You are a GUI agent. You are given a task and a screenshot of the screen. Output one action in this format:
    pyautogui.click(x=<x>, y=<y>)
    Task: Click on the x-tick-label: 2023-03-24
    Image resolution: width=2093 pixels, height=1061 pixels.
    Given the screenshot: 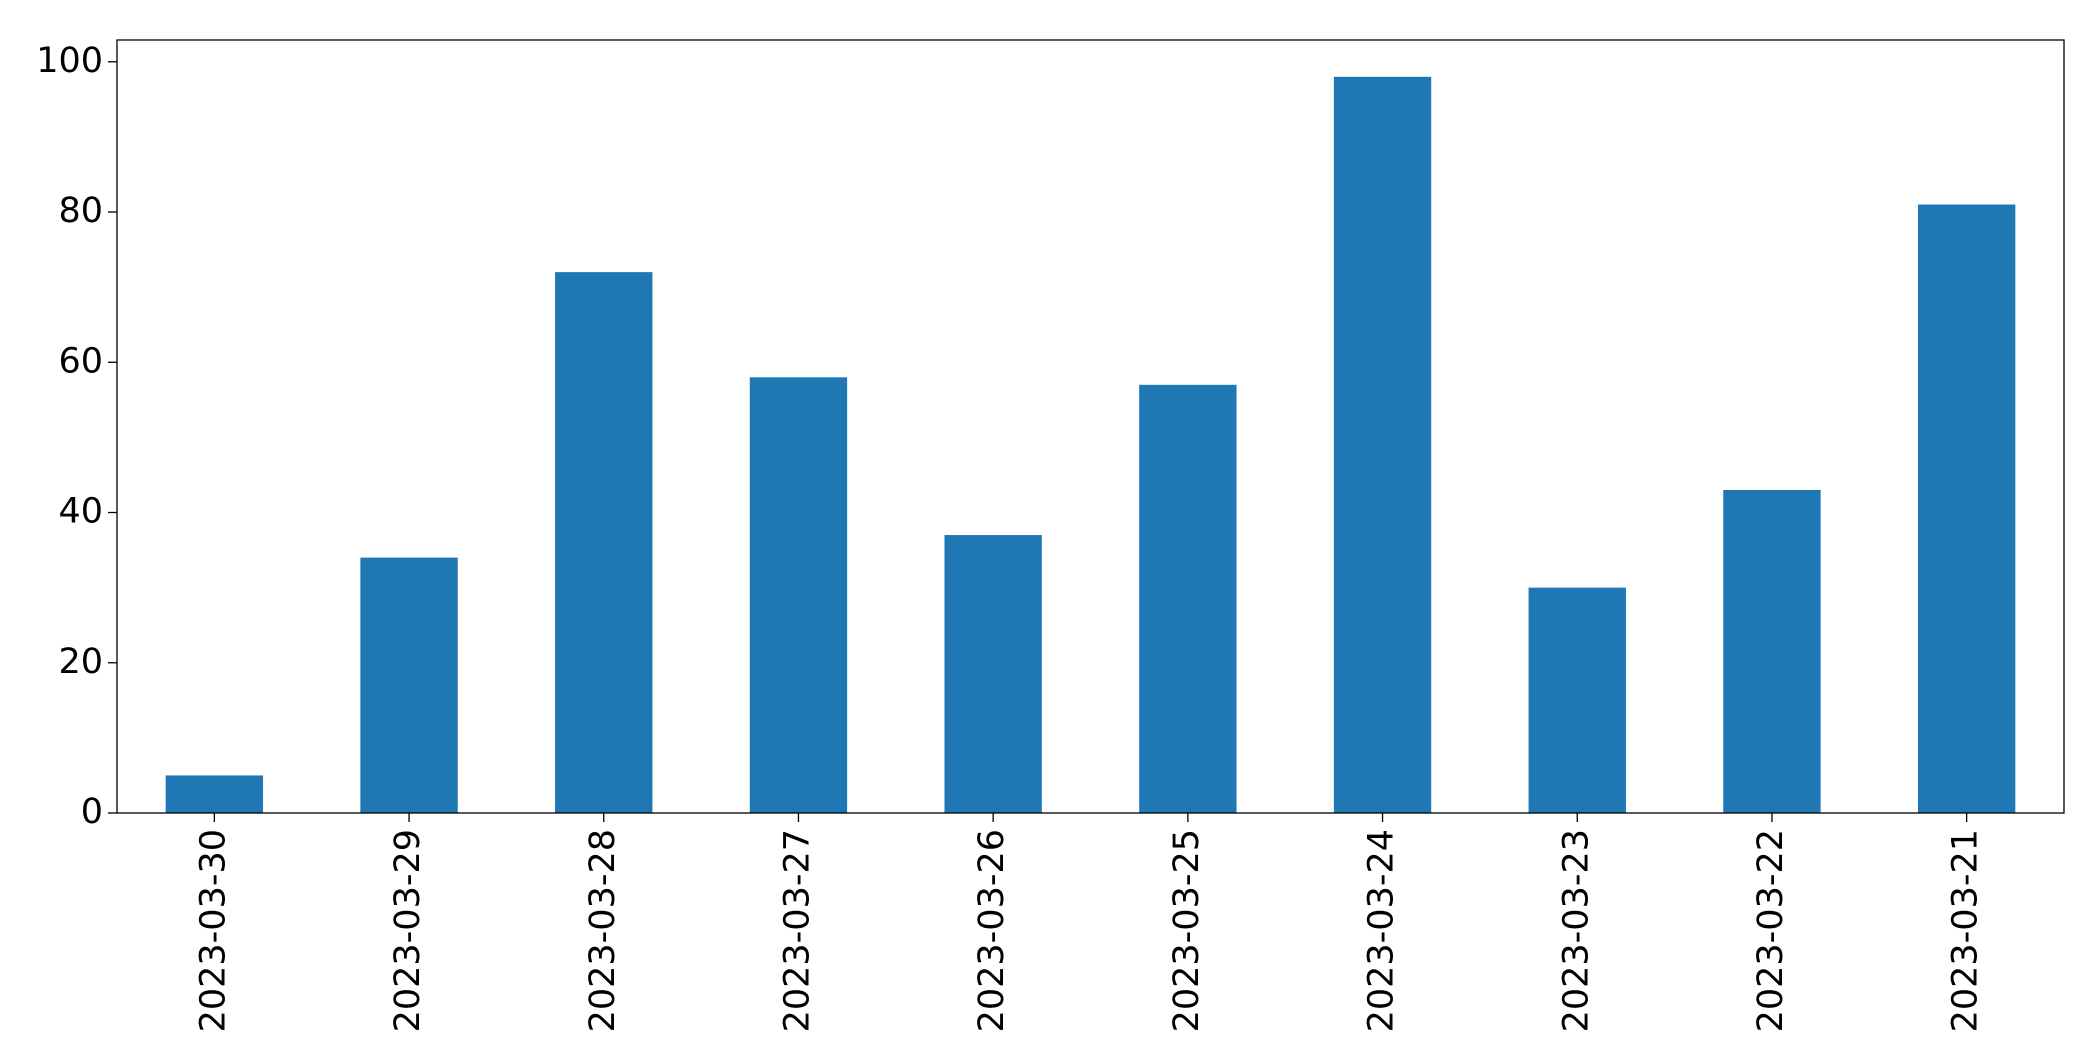 What is the action you would take?
    pyautogui.click(x=1382, y=930)
    